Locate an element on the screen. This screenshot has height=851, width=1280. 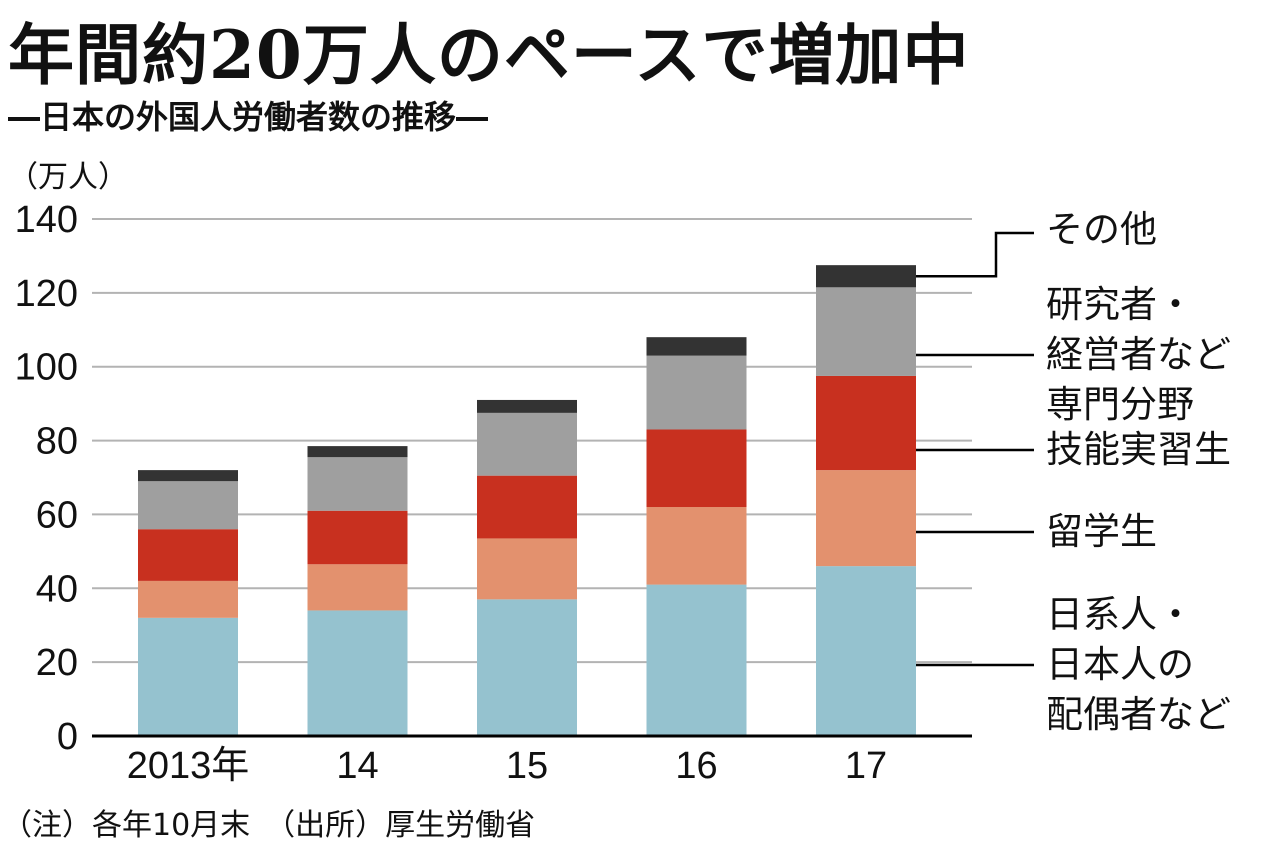
legend-label: 日本人の is located at coordinates (1120, 664).